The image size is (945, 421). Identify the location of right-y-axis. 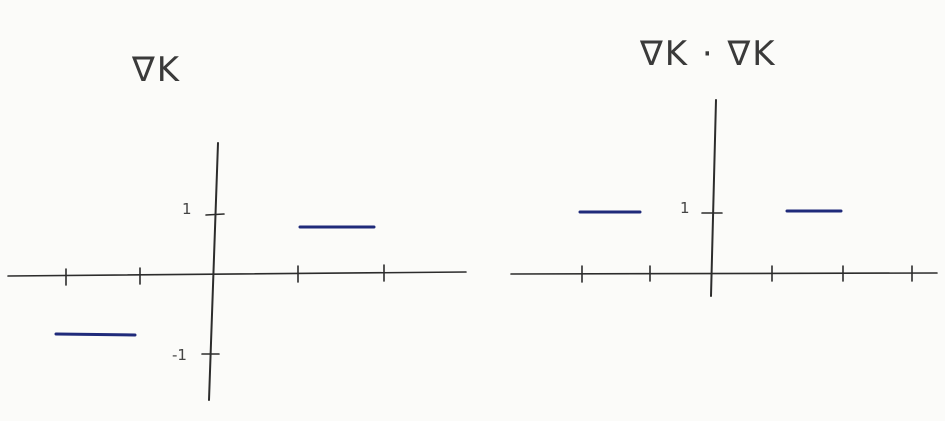
(713, 198).